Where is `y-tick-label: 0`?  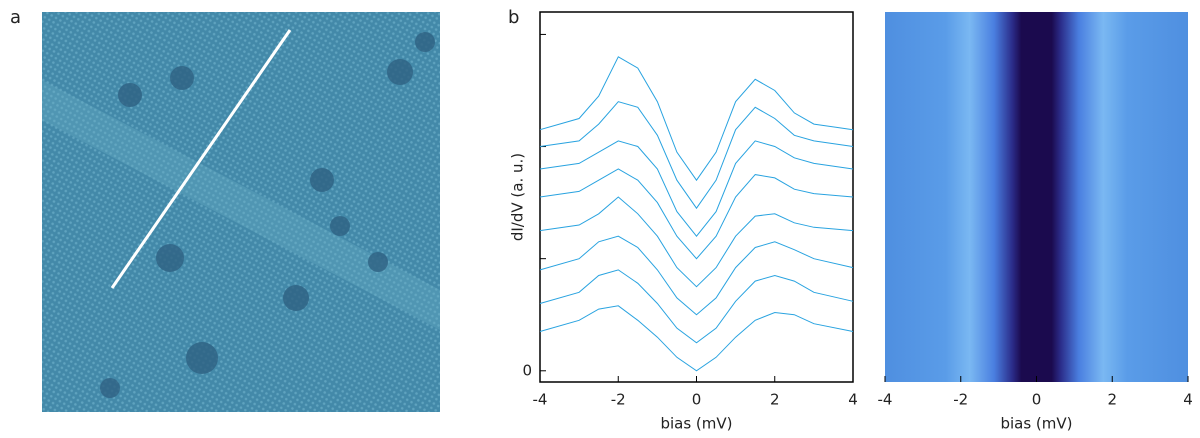 y-tick-label: 0 is located at coordinates (527, 370).